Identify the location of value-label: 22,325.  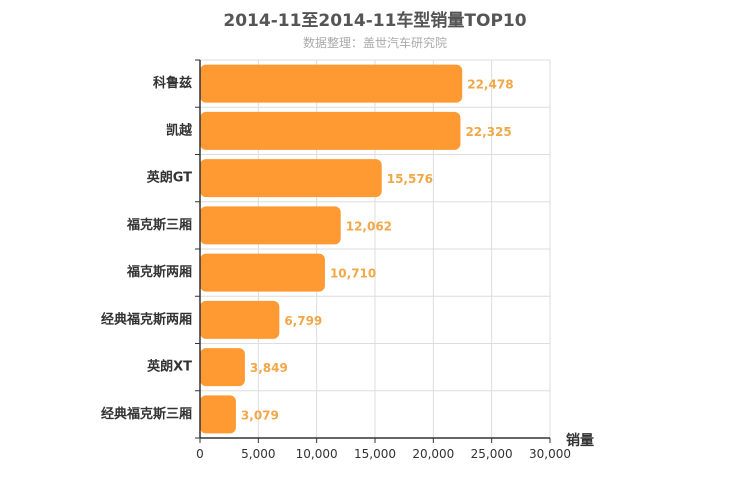
(488, 132).